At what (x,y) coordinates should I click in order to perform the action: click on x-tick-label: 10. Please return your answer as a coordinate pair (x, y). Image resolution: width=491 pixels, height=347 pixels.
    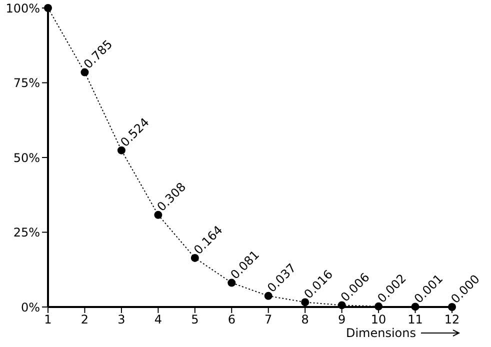
    Looking at the image, I should click on (378, 319).